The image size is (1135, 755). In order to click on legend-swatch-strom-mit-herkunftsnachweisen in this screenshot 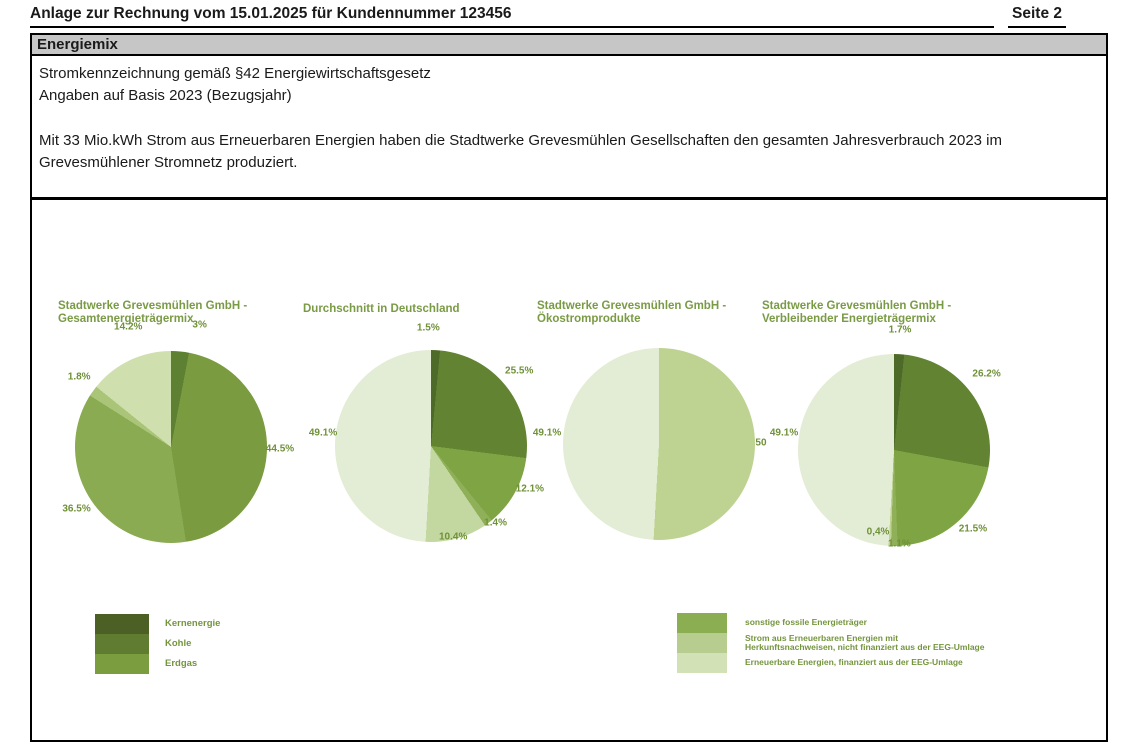, I will do `click(702, 643)`.